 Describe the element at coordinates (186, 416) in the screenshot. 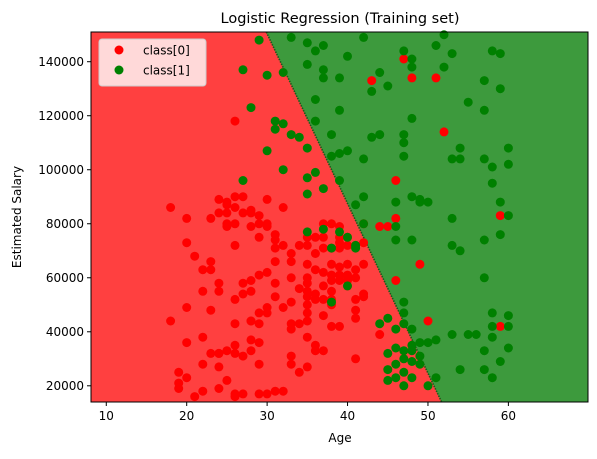

I see `x-tick-label: 20` at that location.